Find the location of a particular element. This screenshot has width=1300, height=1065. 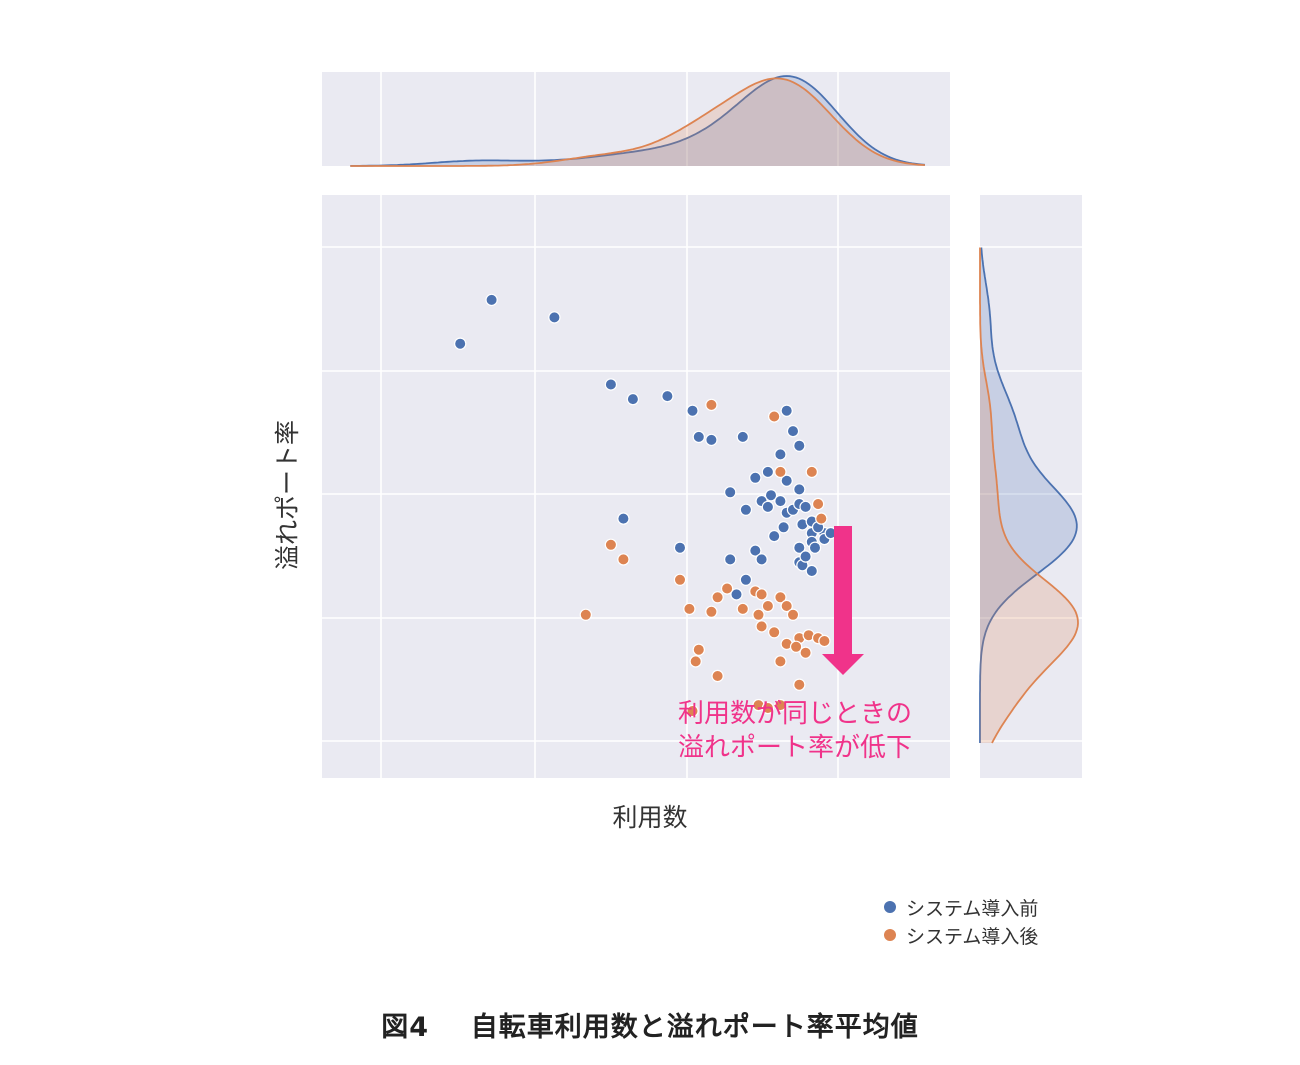

annotation-arrow is located at coordinates (843, 600).